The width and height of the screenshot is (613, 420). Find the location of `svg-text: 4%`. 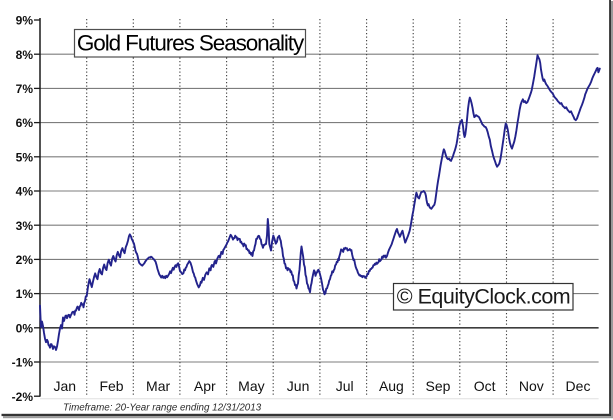

svg-text: 4% is located at coordinates (25, 192).